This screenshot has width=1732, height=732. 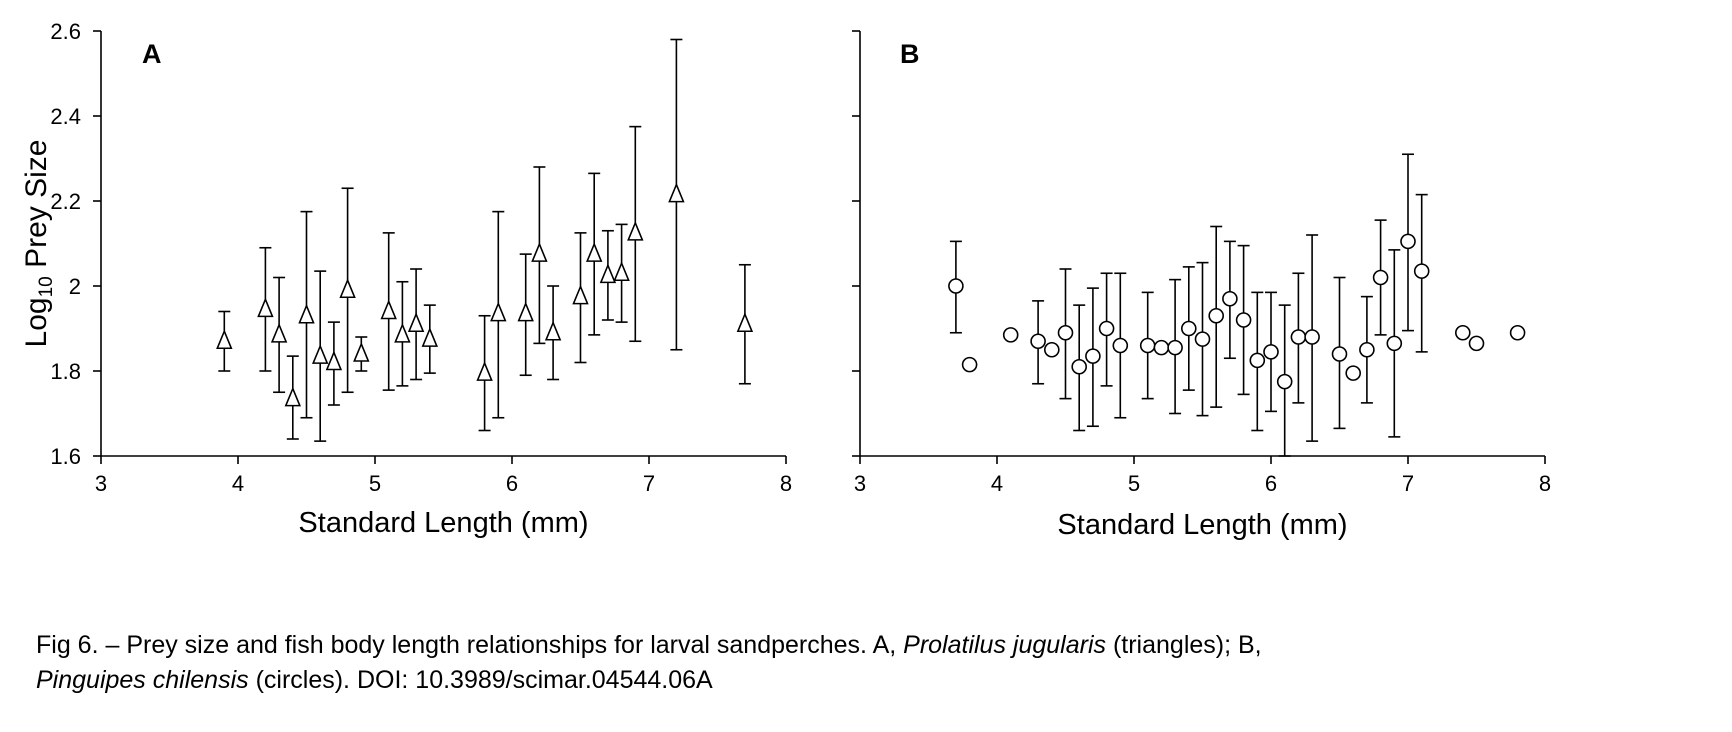 What do you see at coordinates (65, 116) in the screenshot?
I see `y-tick-label: 2.4` at bounding box center [65, 116].